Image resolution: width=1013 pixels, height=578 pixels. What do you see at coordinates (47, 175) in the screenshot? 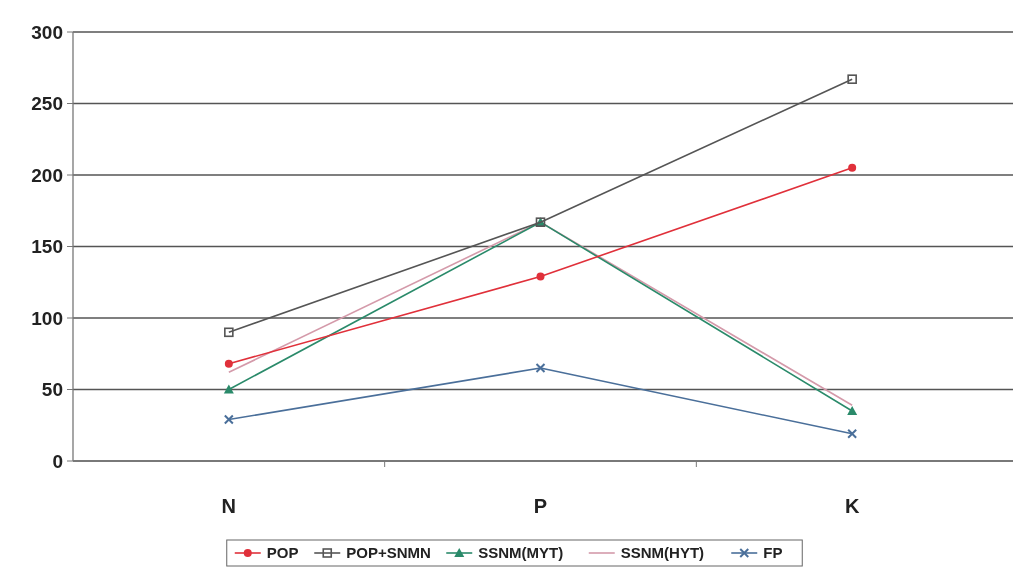
I see `y-tick-label: 200` at bounding box center [47, 175].